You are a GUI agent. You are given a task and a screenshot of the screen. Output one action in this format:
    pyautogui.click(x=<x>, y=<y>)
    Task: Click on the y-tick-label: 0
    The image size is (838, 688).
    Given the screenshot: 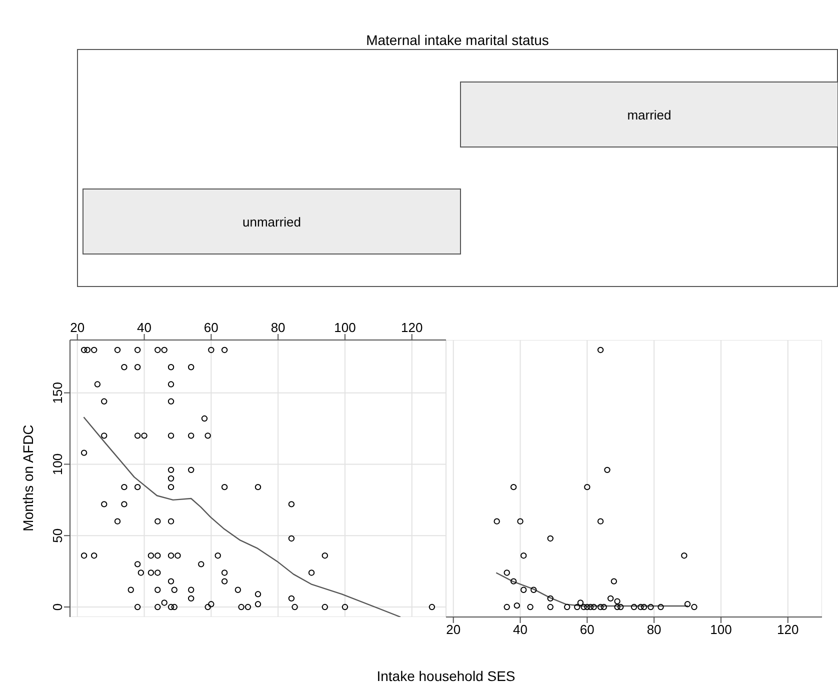 What is the action you would take?
    pyautogui.click(x=57, y=607)
    